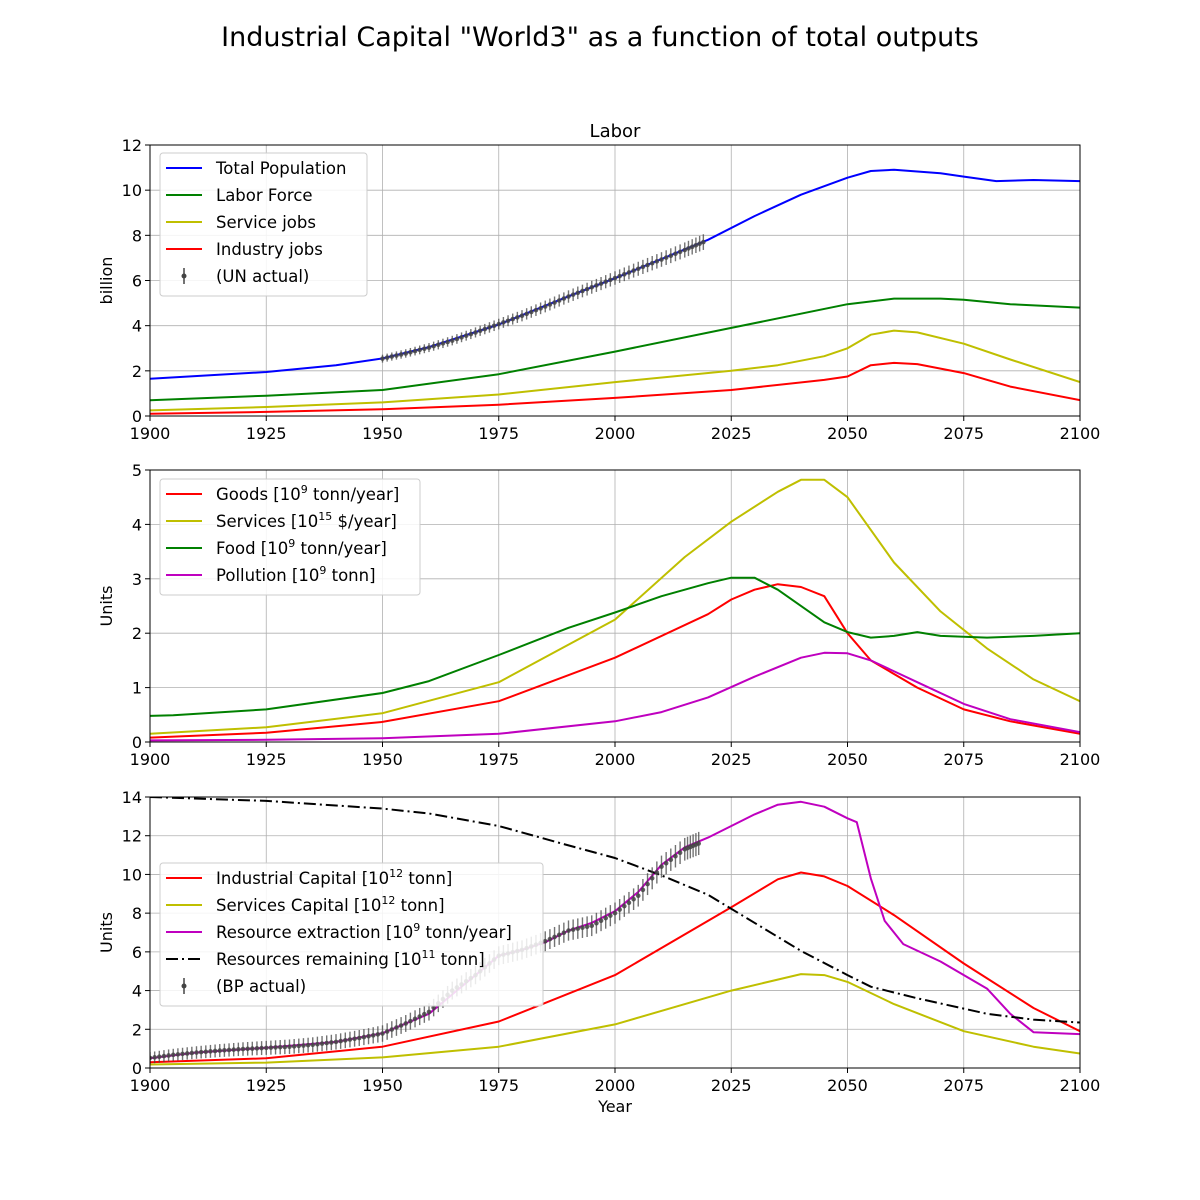 This screenshot has width=1200, height=1200. What do you see at coordinates (615, 433) in the screenshot?
I see `x-tick-label: 2000` at bounding box center [615, 433].